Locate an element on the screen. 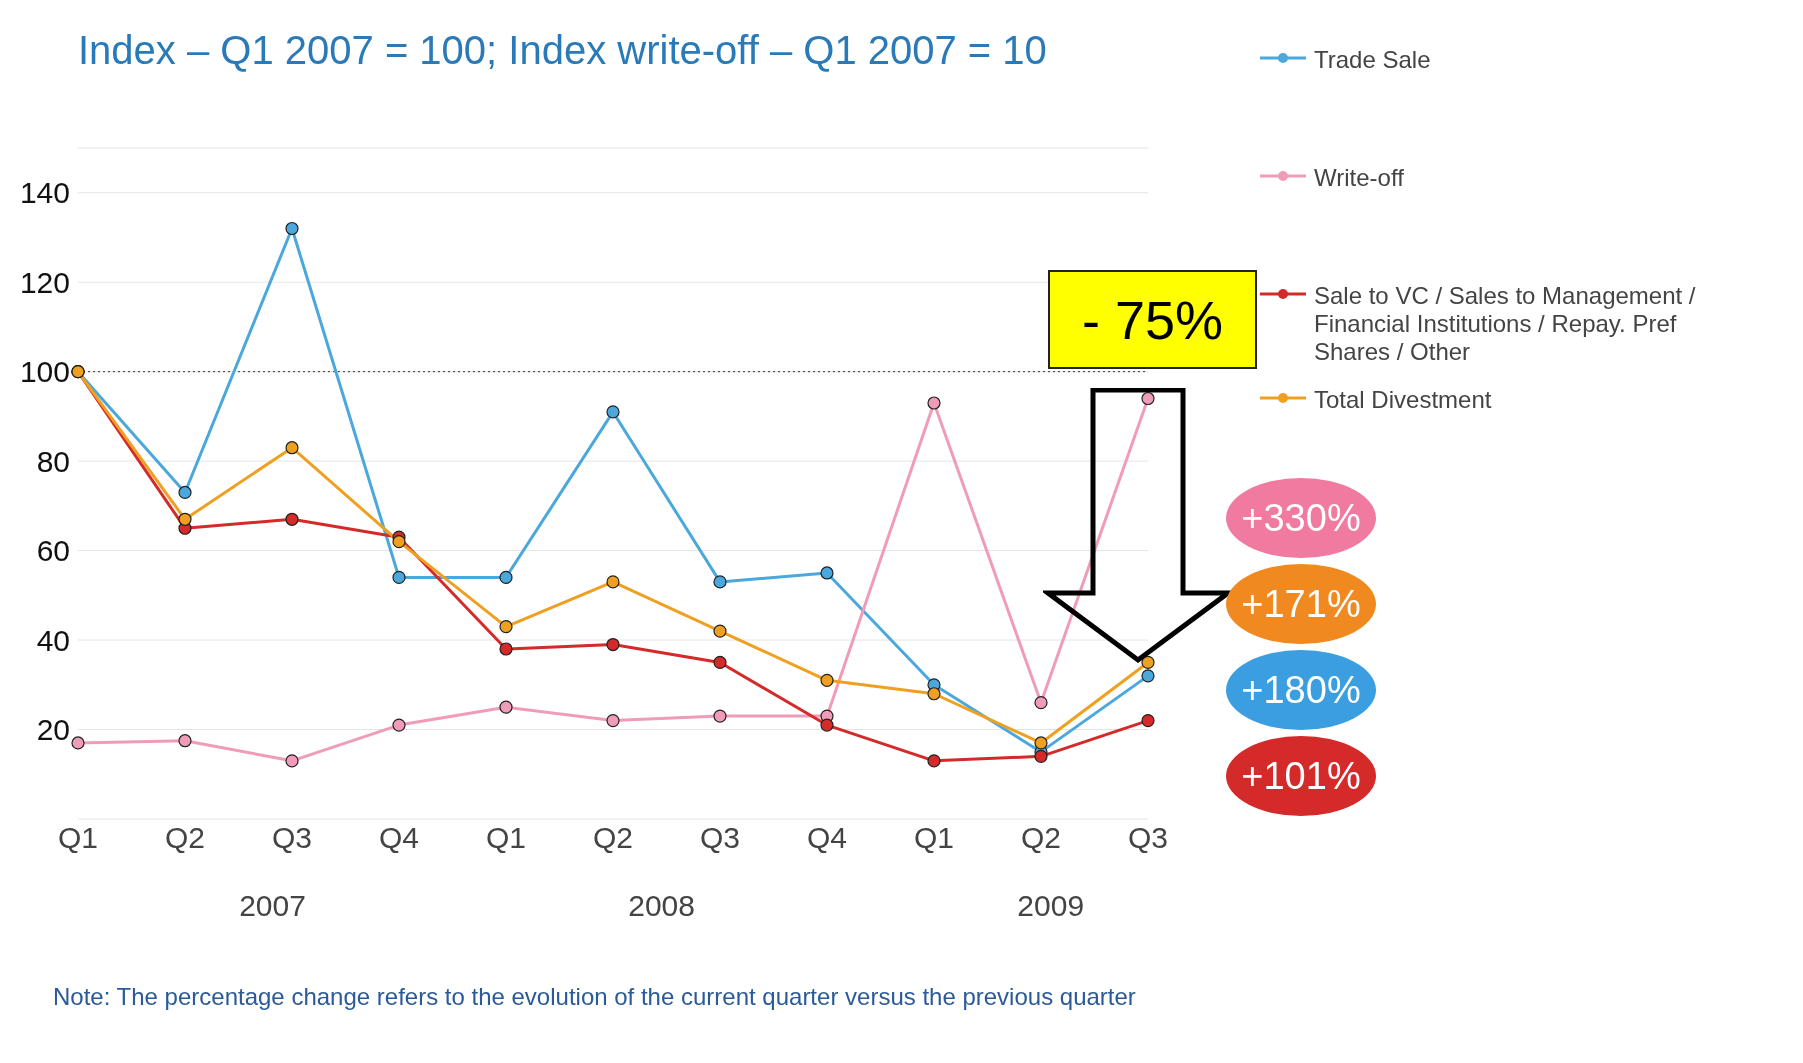 The image size is (1803, 1063). y-tick-label: 20 is located at coordinates (53, 730).